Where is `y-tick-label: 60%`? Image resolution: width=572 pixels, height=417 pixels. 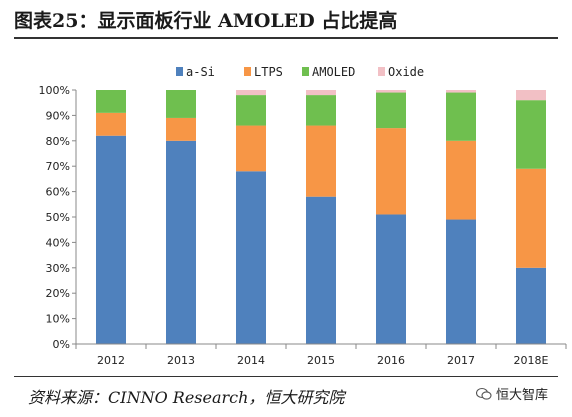
y-tick-label: 60% is located at coordinates (58, 192).